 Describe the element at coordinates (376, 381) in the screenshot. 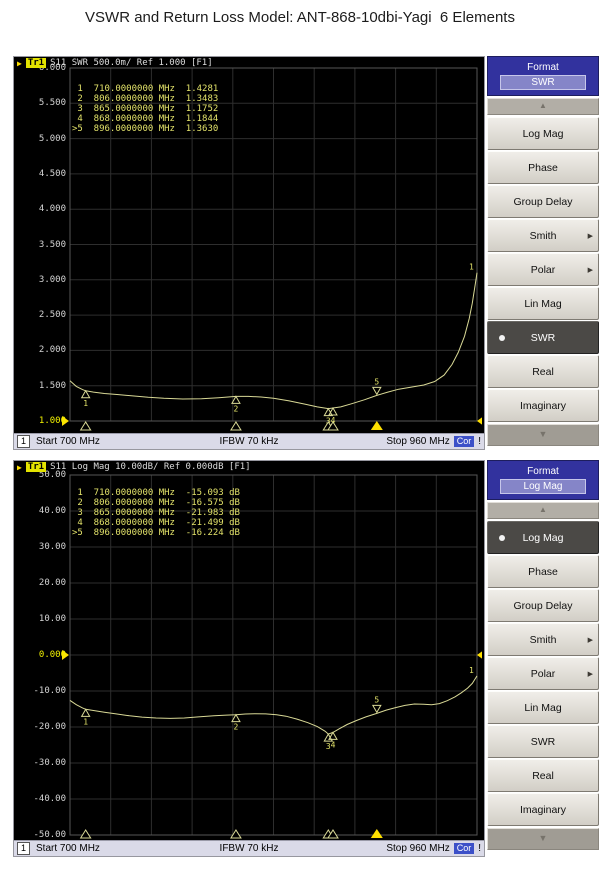

I see `marker-number-label: 5` at that location.